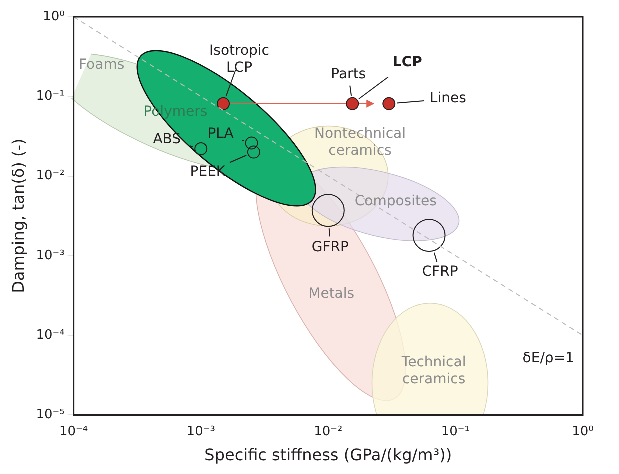 This screenshot has height=474, width=619. I want to click on x-tick-label: 10⁻⁴, so click(74, 432).